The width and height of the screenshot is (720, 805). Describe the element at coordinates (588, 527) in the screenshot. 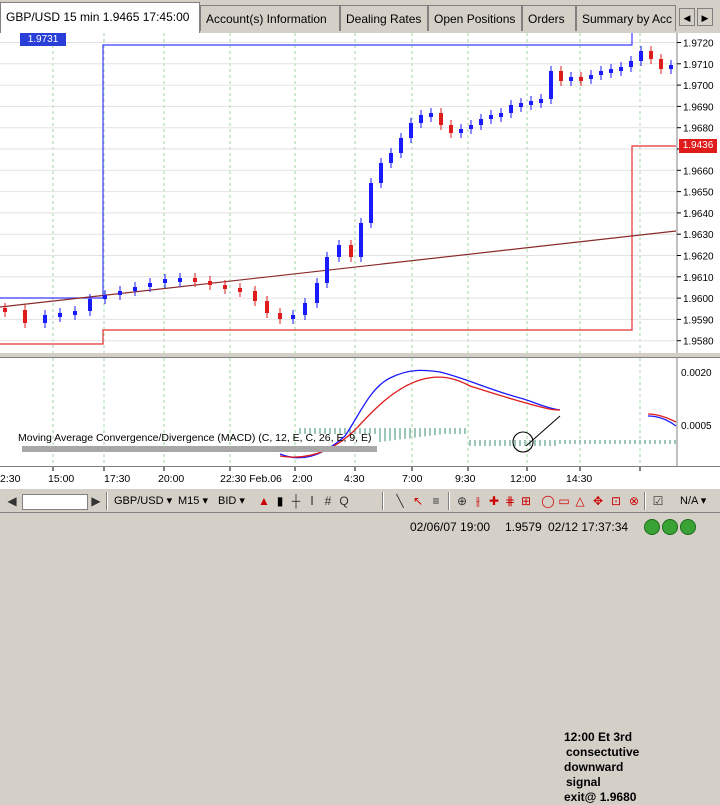

I see `server-time: 02/12 17:37:34` at that location.